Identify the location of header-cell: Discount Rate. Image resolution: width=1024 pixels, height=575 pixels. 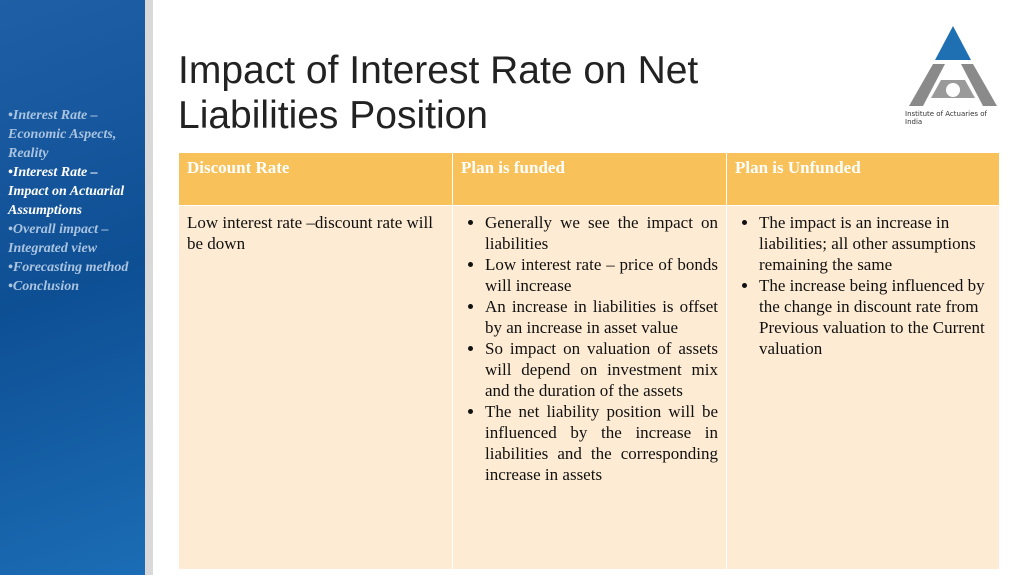
(315, 179).